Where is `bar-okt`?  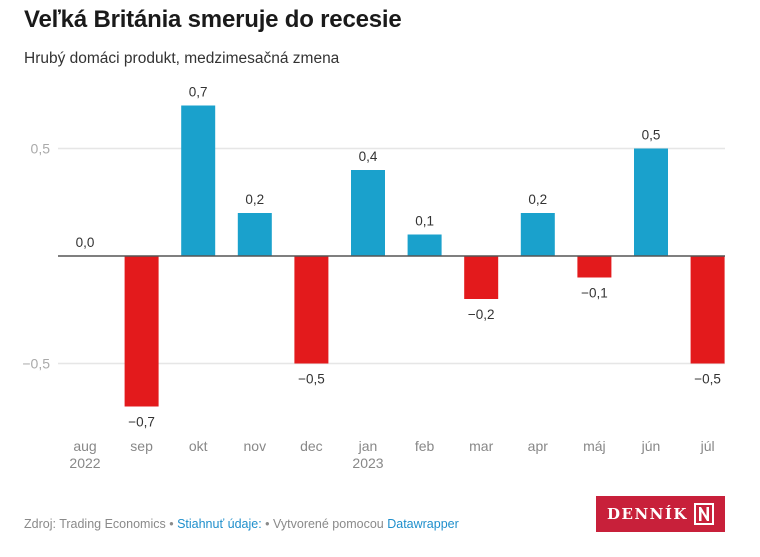 bar-okt is located at coordinates (198, 180).